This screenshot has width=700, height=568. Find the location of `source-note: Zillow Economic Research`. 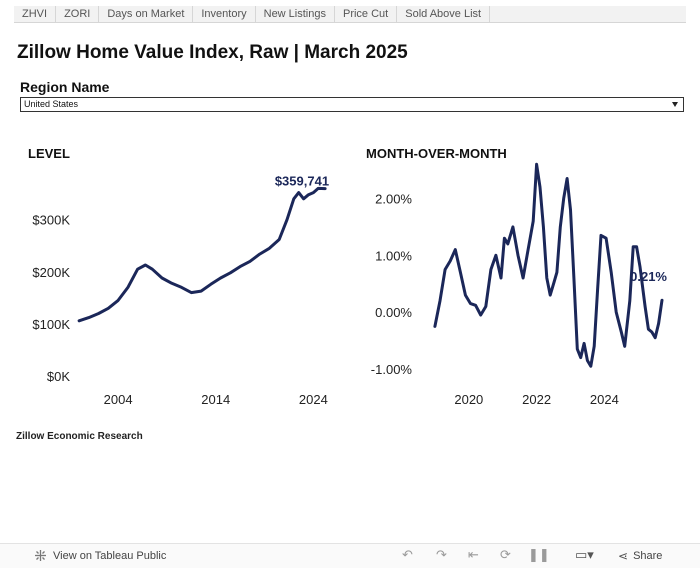

source-note: Zillow Economic Research is located at coordinates (79, 436).